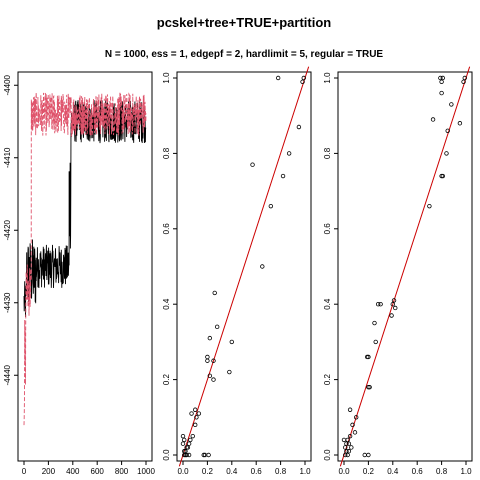 Image resolution: width=480 pixels, height=480 pixels. What do you see at coordinates (73, 471) in the screenshot?
I see `x-tick-label: 400` at bounding box center [73, 471].